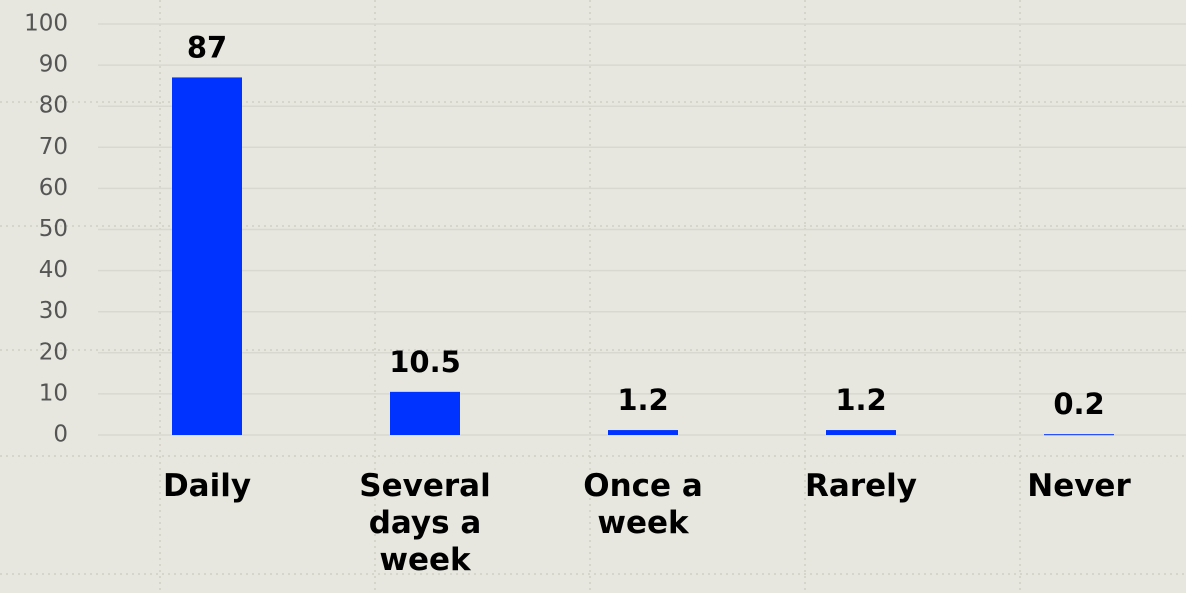 Image resolution: width=1186 pixels, height=593 pixels. What do you see at coordinates (53, 188) in the screenshot?
I see `y-tick-label: 60` at bounding box center [53, 188].